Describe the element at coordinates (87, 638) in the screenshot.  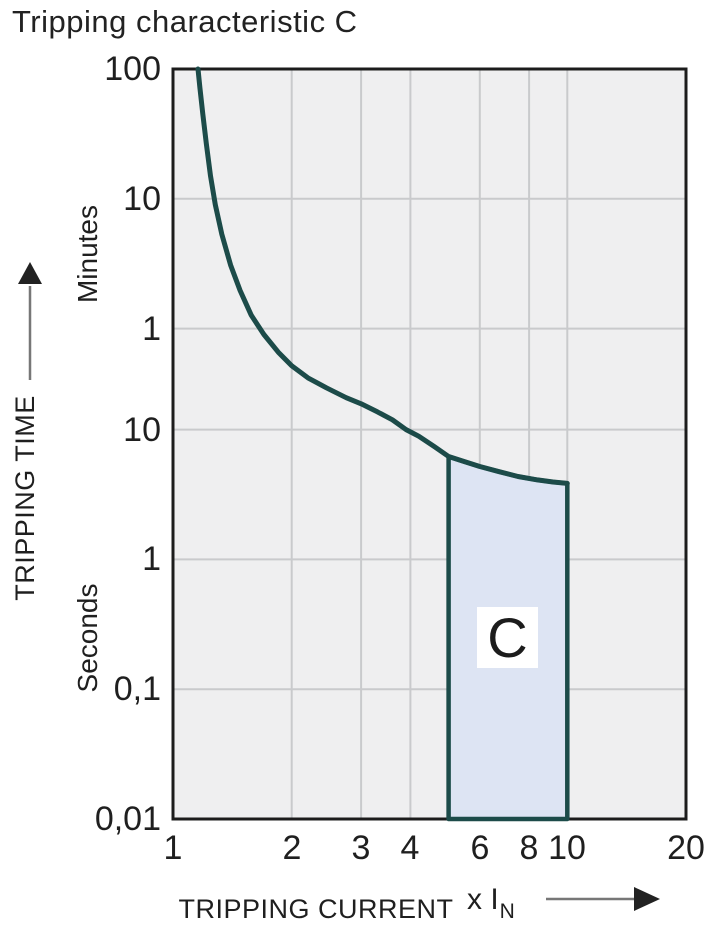
I see `y-unit-seconds-label: Seconds` at that location.